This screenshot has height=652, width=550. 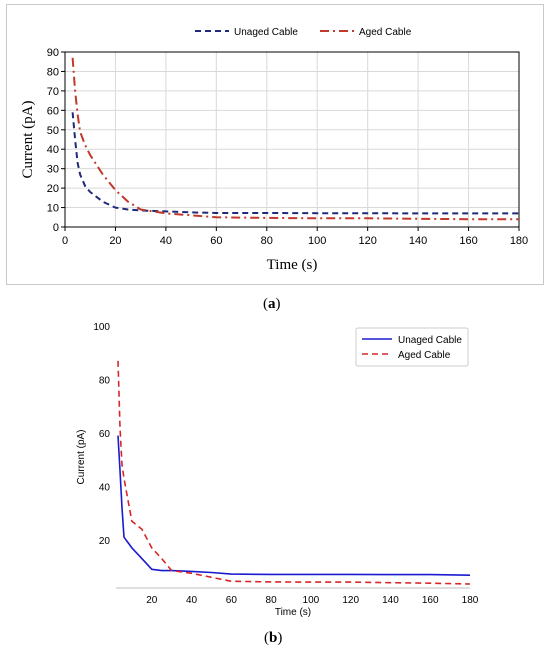 What do you see at coordinates (56, 228) in the screenshot?
I see `y-tick-label: 0` at bounding box center [56, 228].